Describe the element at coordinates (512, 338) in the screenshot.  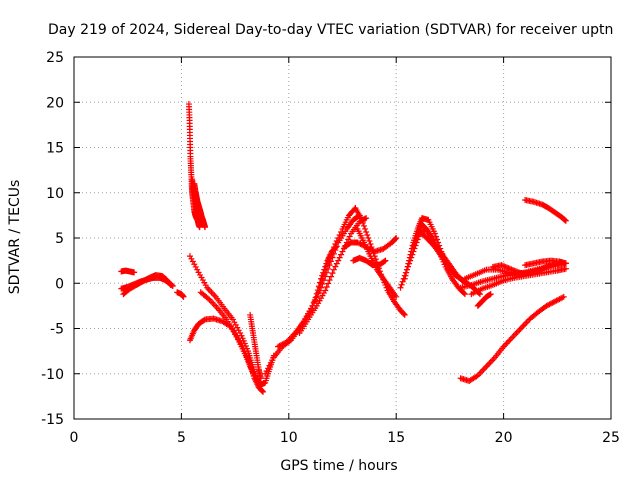
I see `series-pass-h1` at that location.